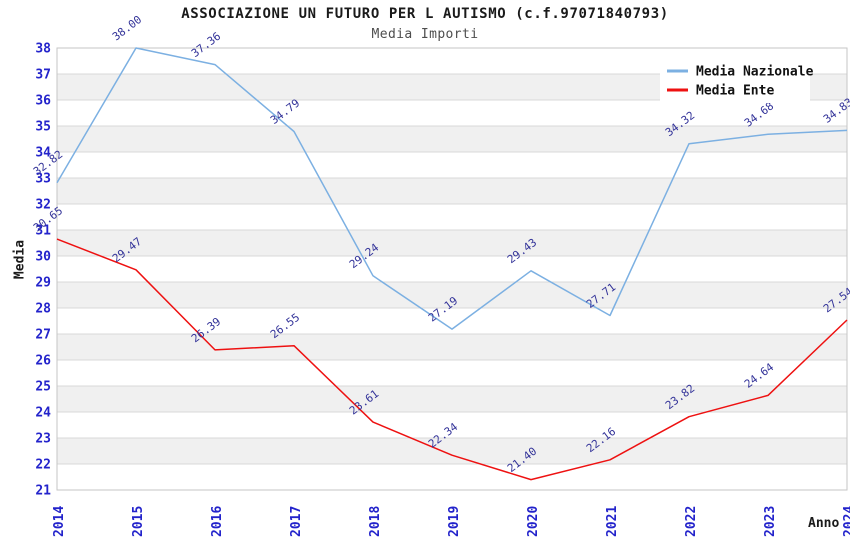 This screenshot has width=850, height=550. What do you see at coordinates (454, 521) in the screenshot?
I see `x-tick-label: 2019` at bounding box center [454, 521].